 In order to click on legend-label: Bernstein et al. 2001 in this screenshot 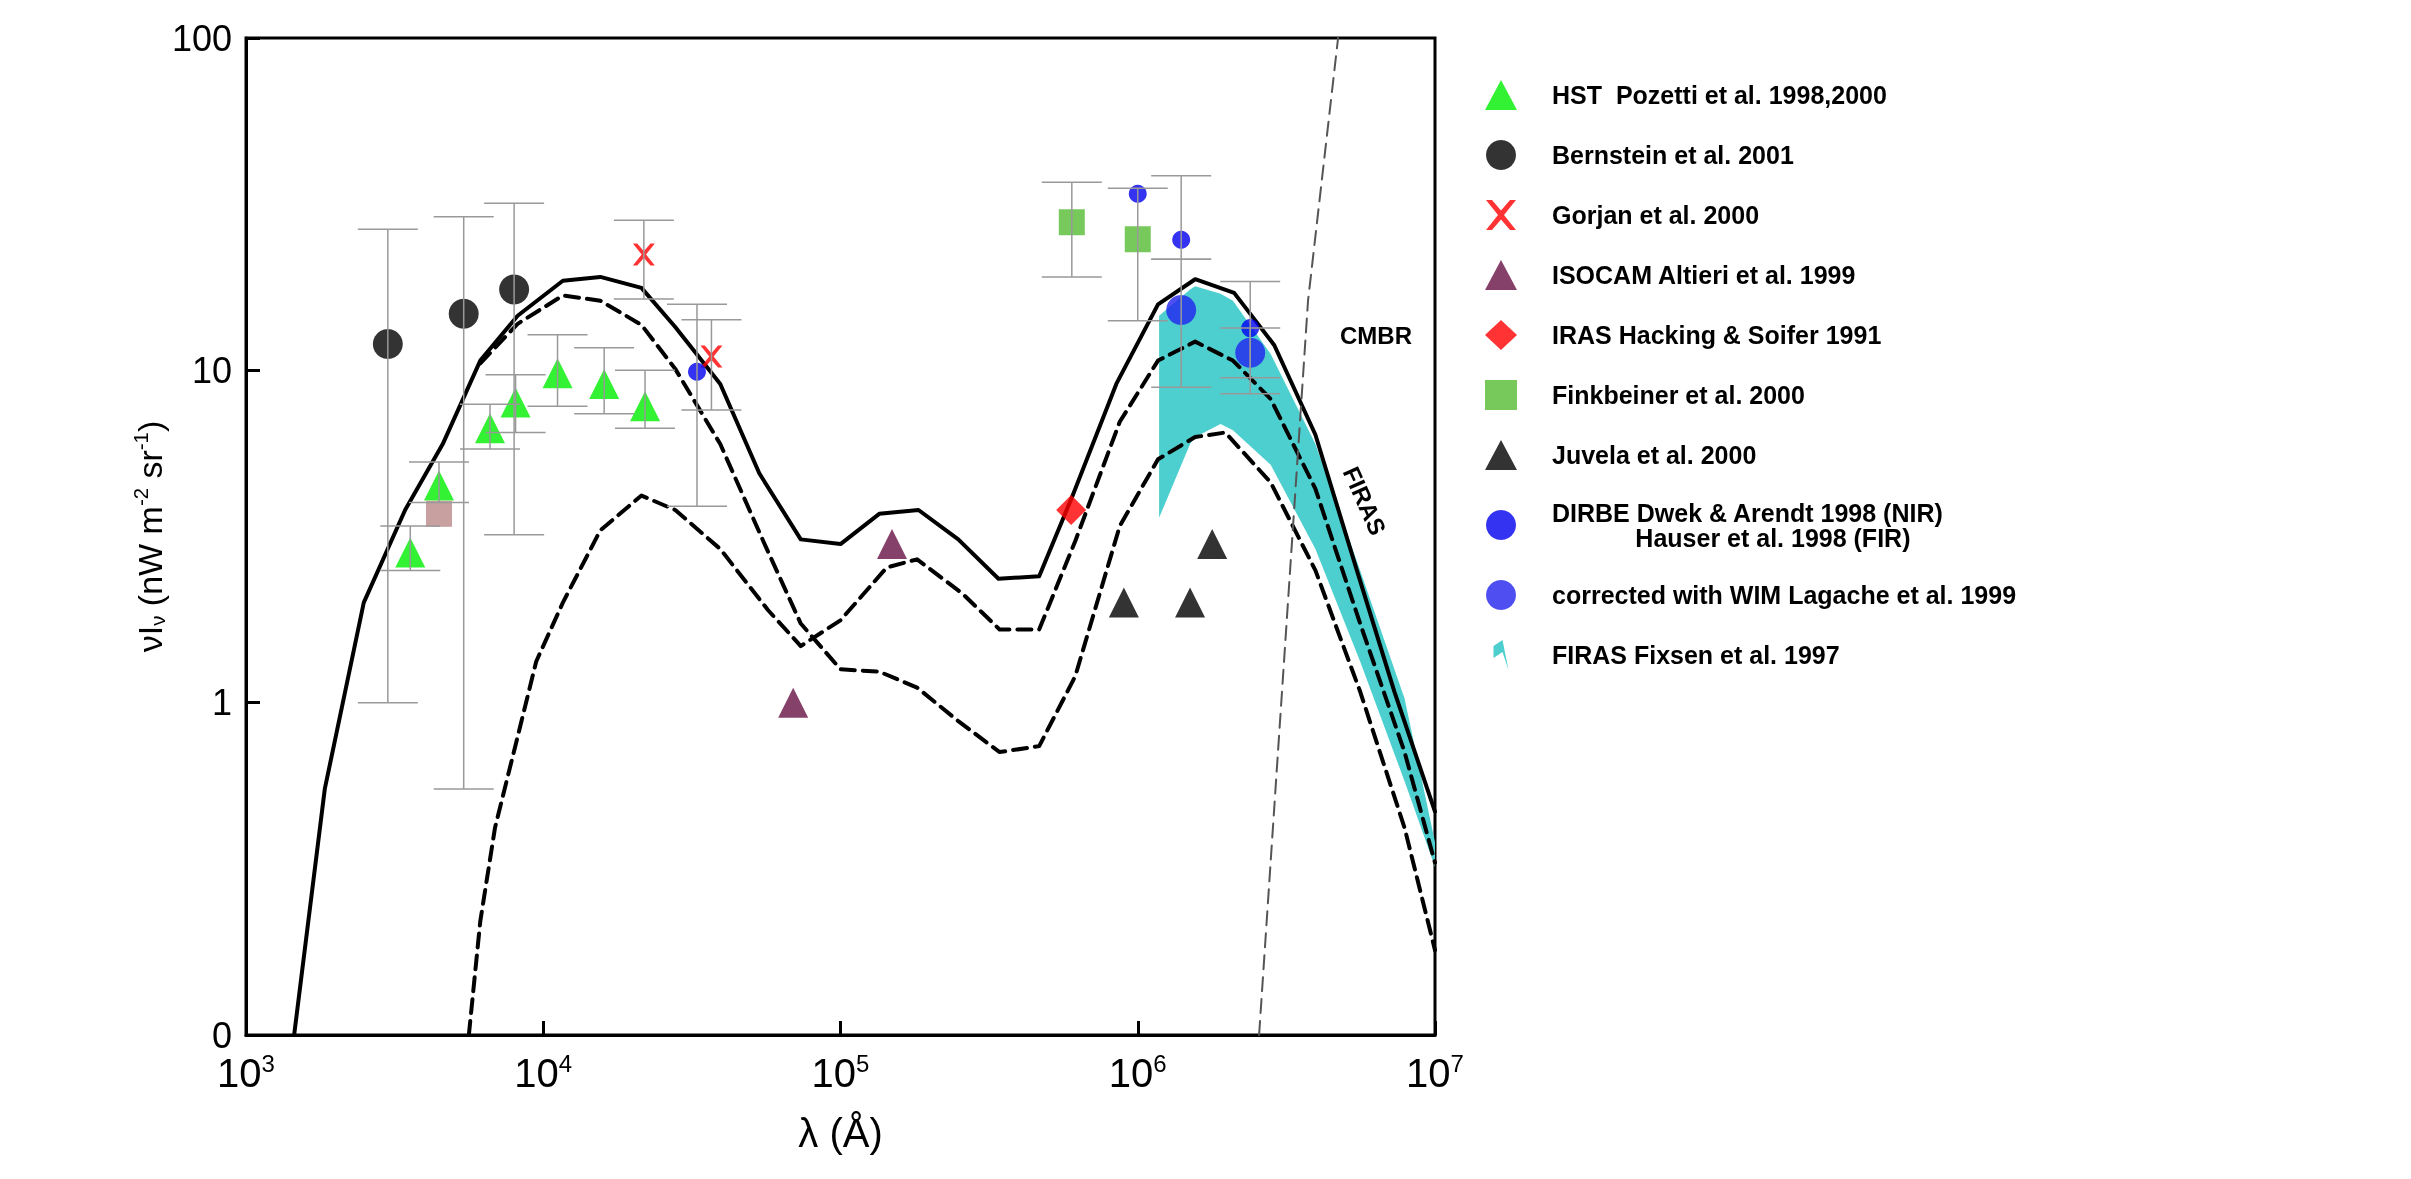, I will do `click(1673, 155)`.